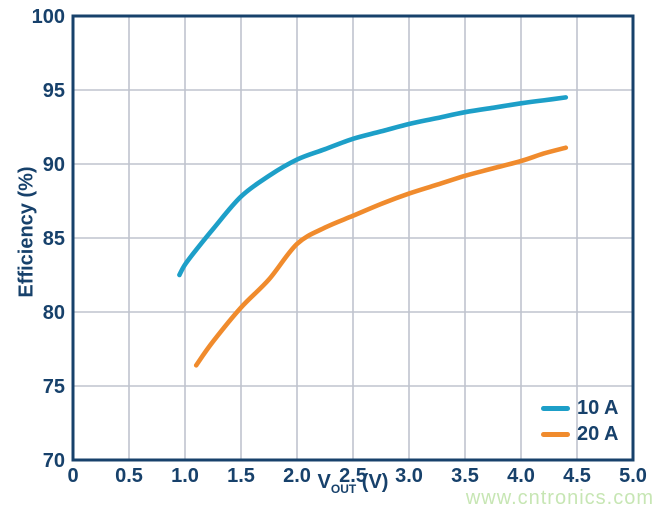 This screenshot has height=517, width=660. What do you see at coordinates (297, 476) in the screenshot?
I see `x-tick-label: 2.0` at bounding box center [297, 476].